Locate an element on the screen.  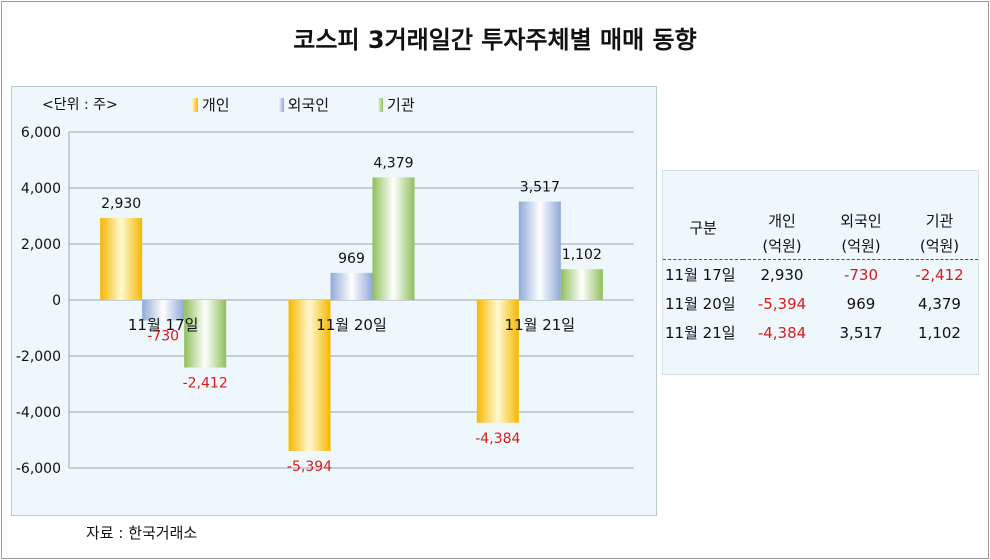
table-header-category: 구분 is located at coordinates (703, 231).